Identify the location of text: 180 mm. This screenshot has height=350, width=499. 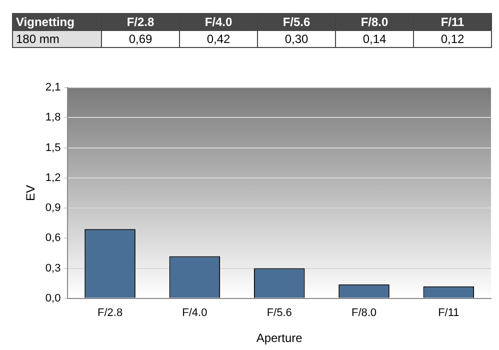
(57, 39).